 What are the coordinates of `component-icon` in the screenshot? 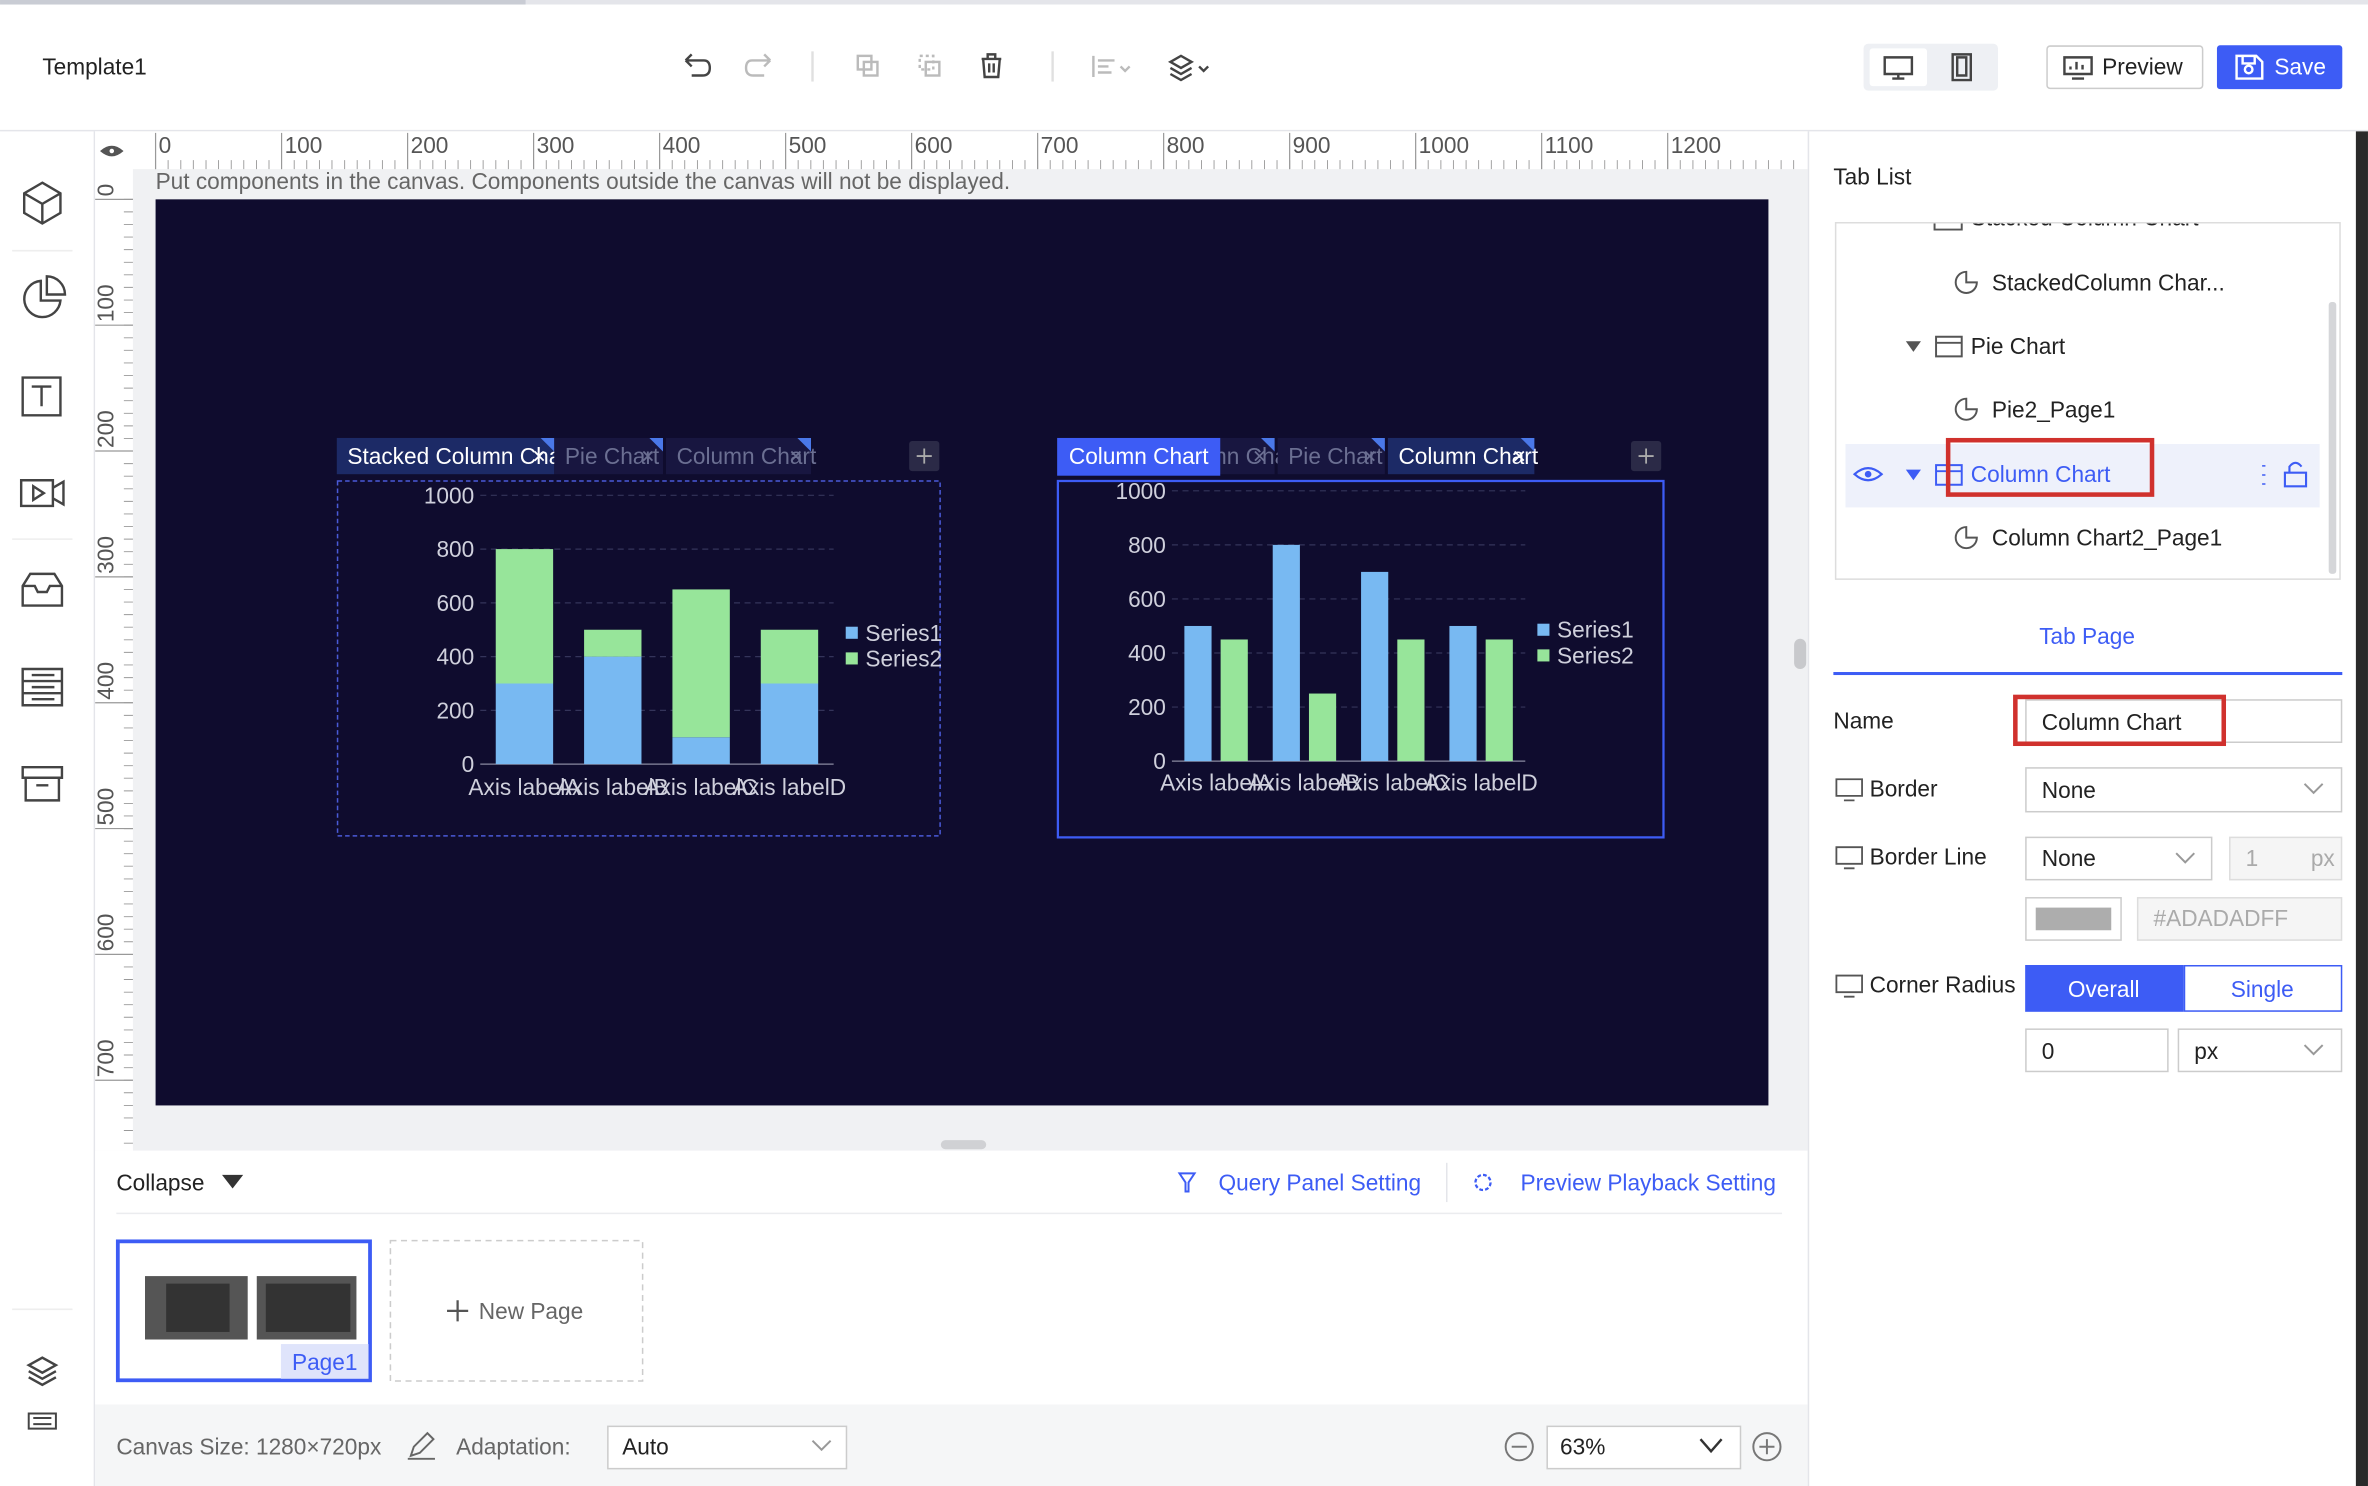 It's located at (42, 203).